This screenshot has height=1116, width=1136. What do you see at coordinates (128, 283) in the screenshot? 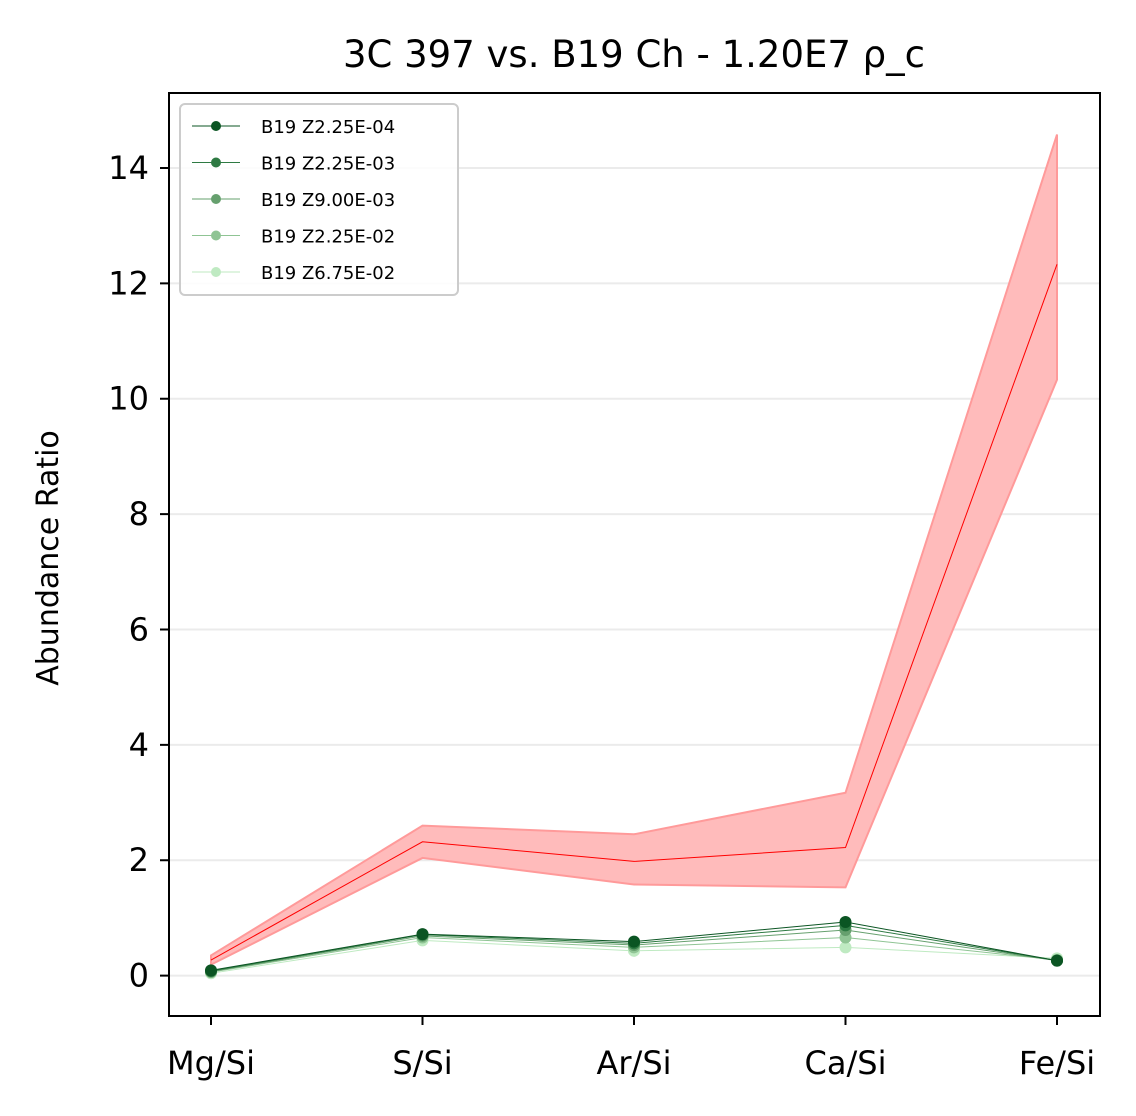
I see `y-tick-label: 12` at bounding box center [128, 283].